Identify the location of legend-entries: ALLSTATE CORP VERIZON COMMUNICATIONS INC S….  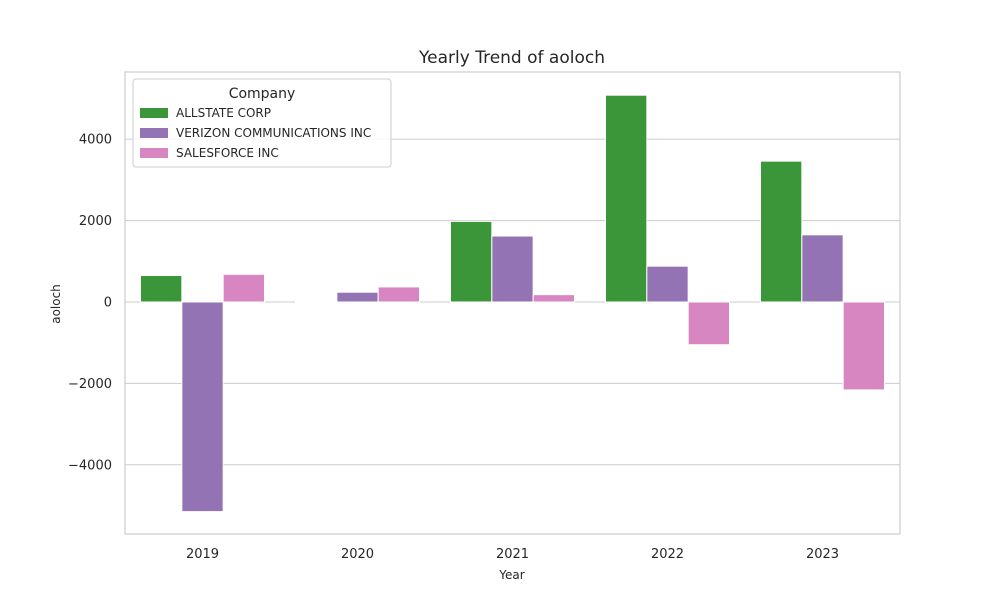
(255, 133).